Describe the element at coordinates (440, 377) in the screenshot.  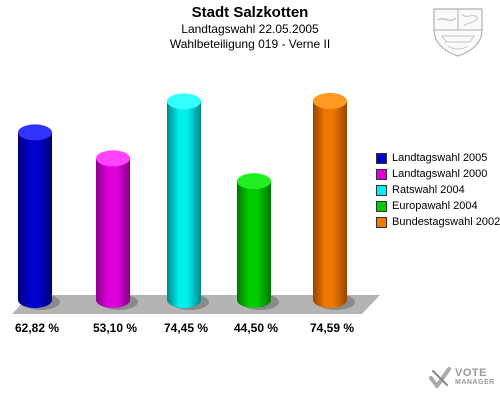
I see `vote-check-icon` at that location.